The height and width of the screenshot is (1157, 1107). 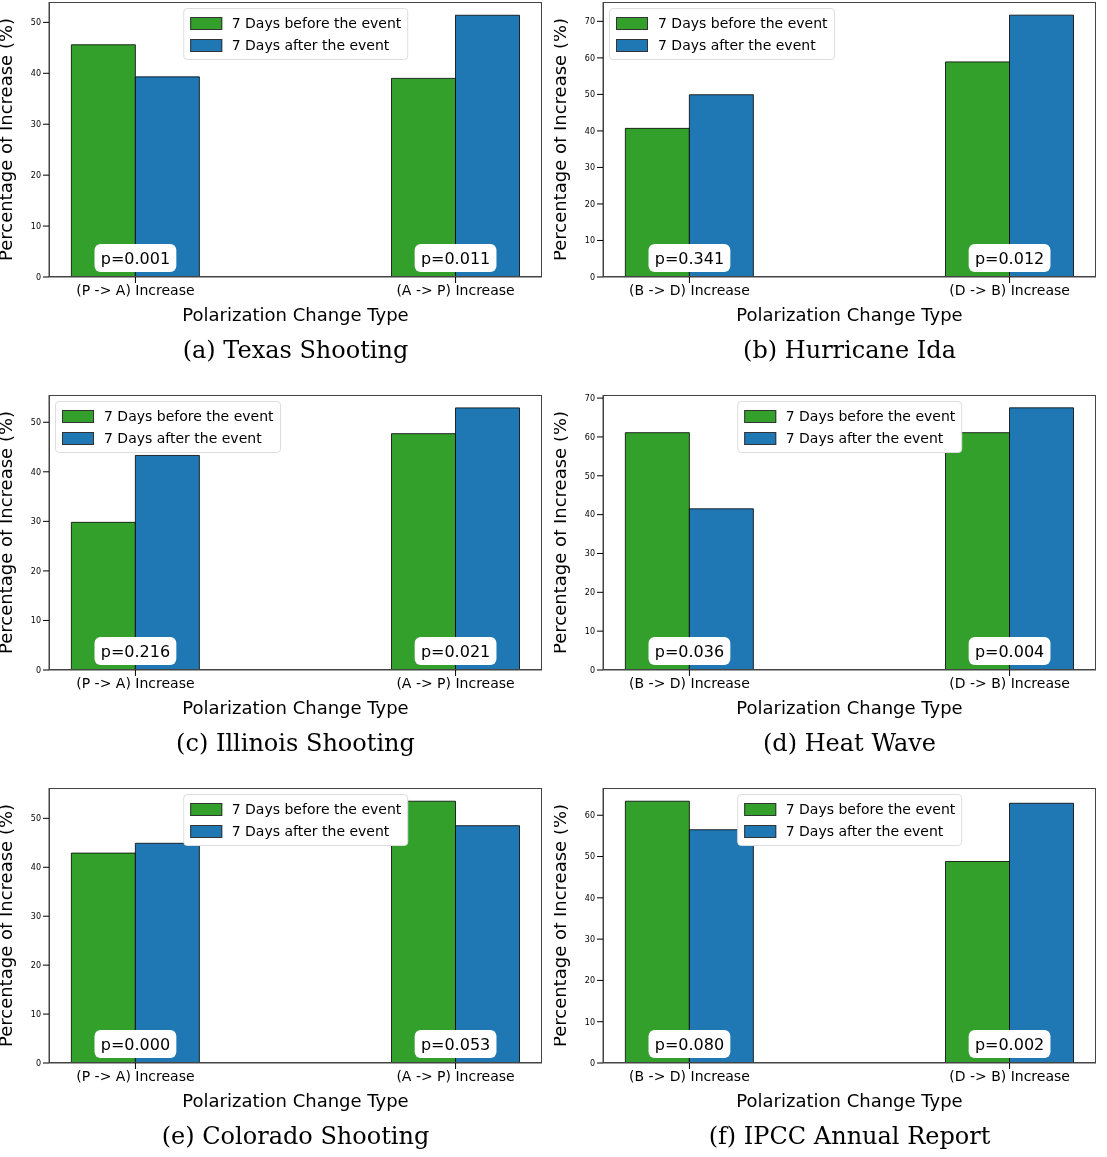 What do you see at coordinates (295, 350) in the screenshot?
I see `text: (a) Texas Shooting` at bounding box center [295, 350].